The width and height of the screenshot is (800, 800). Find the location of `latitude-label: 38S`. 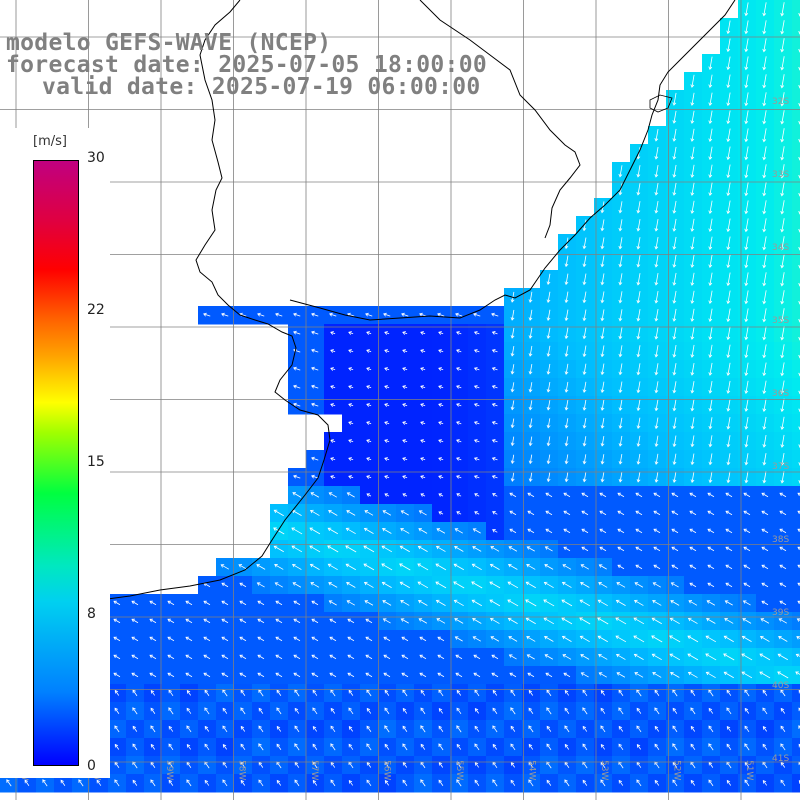

latitude-label: 38S is located at coordinates (780, 540).